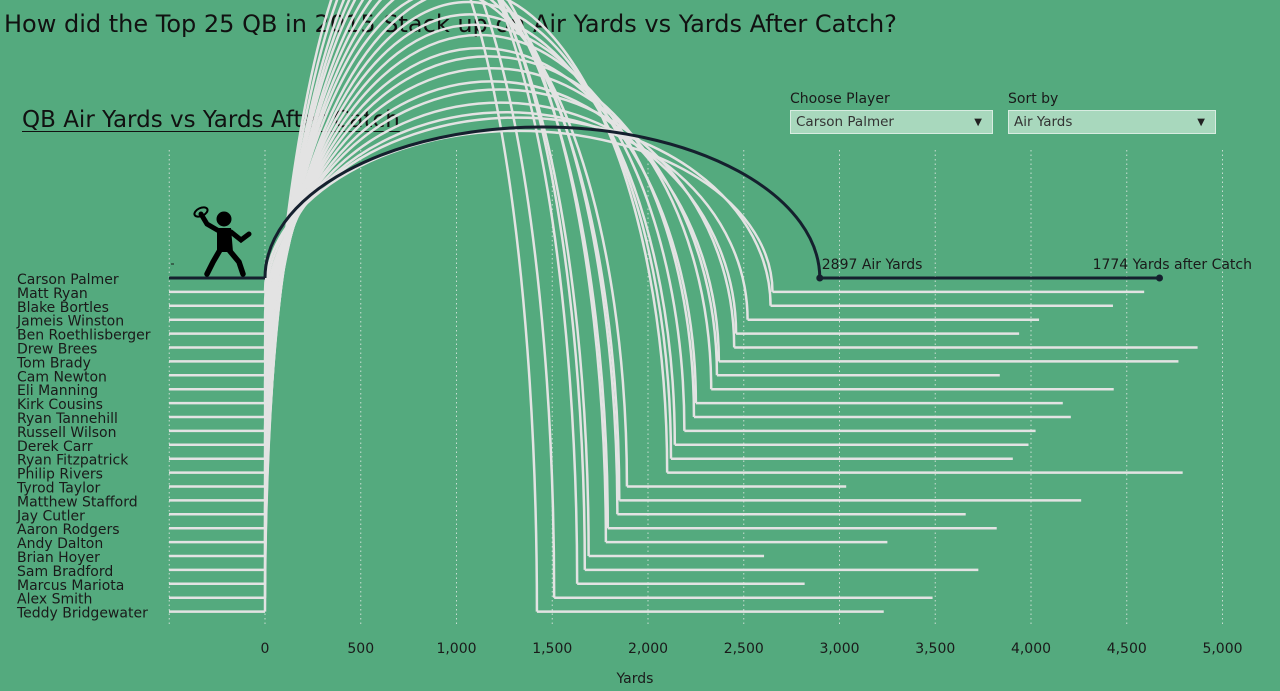 The width and height of the screenshot is (1280, 691). I want to click on qb-name-label: Blake Bortles, so click(63, 308).